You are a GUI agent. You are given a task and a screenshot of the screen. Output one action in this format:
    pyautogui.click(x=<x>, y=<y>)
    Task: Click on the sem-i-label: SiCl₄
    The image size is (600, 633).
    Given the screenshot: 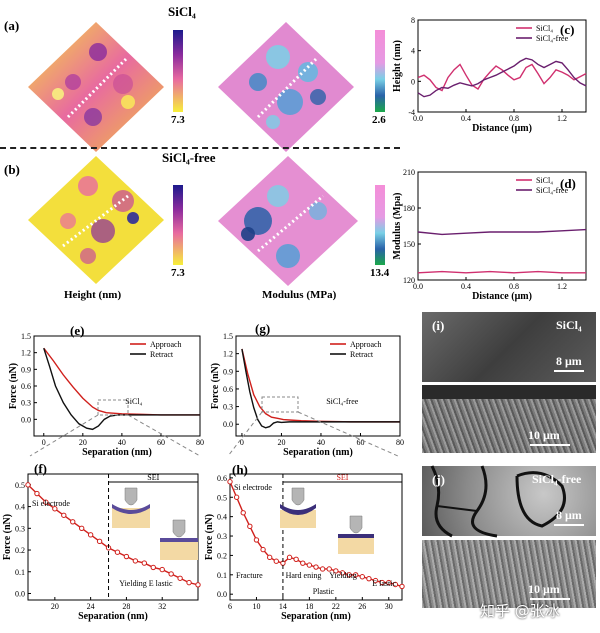 What is the action you would take?
    pyautogui.click(x=569, y=325)
    